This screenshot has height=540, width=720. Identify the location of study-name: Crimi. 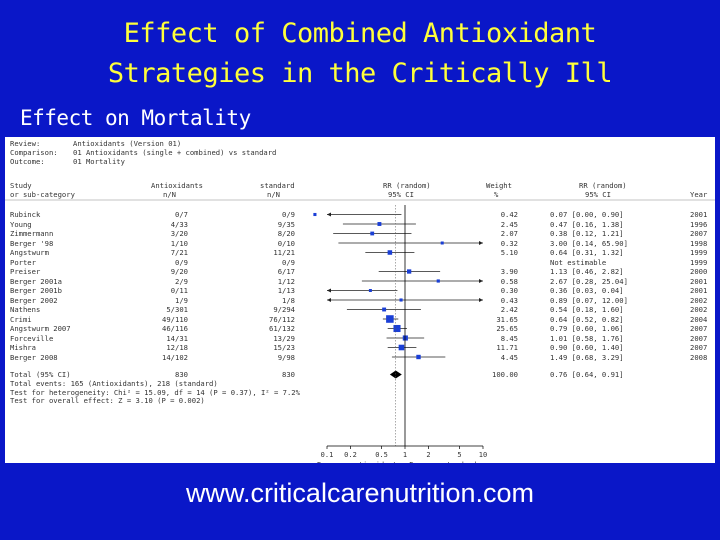
(21, 319).